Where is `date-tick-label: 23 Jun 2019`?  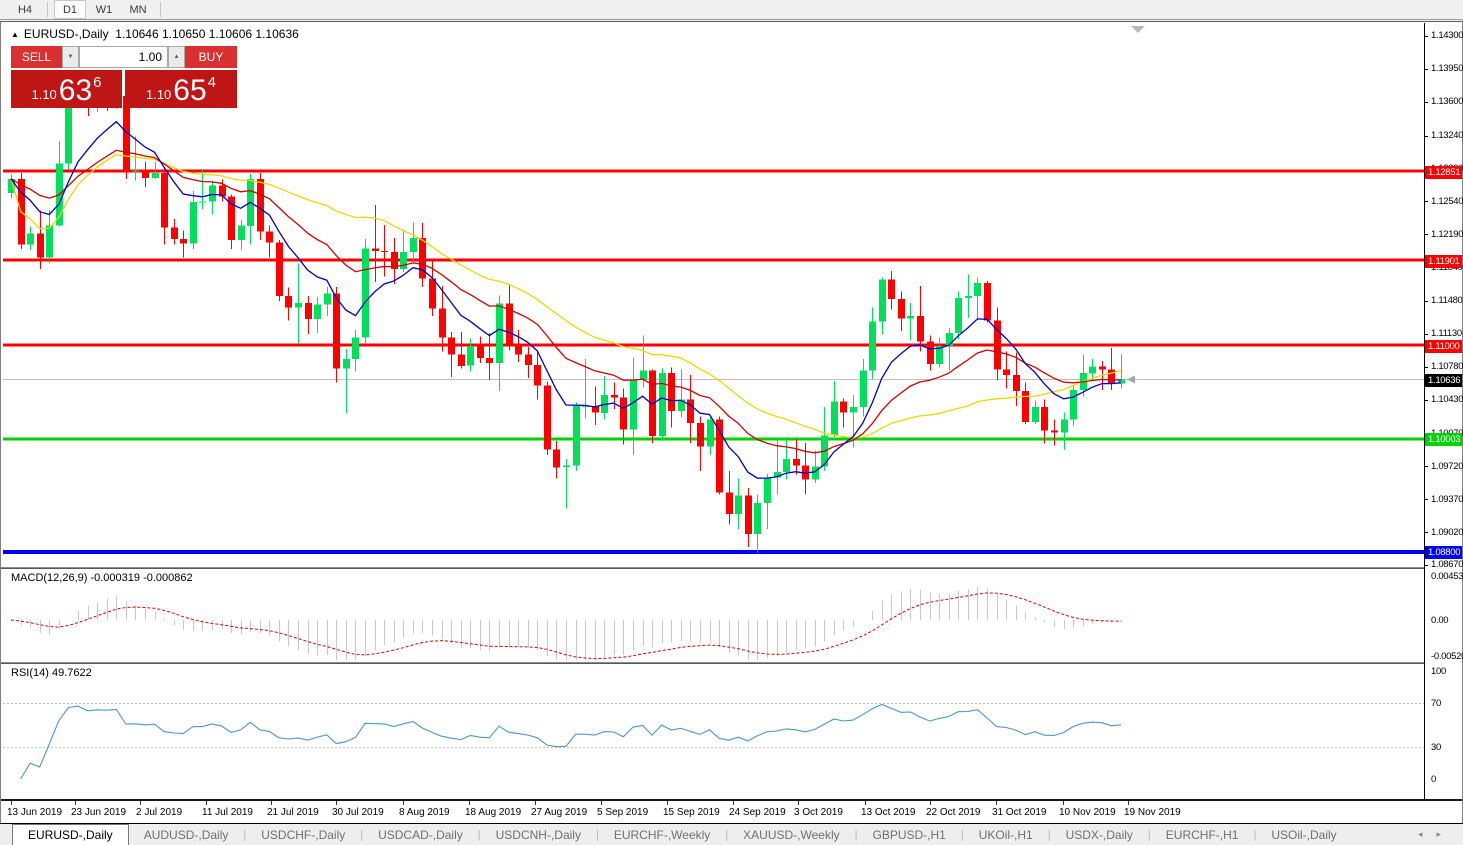
date-tick-label: 23 Jun 2019 is located at coordinates (99, 812).